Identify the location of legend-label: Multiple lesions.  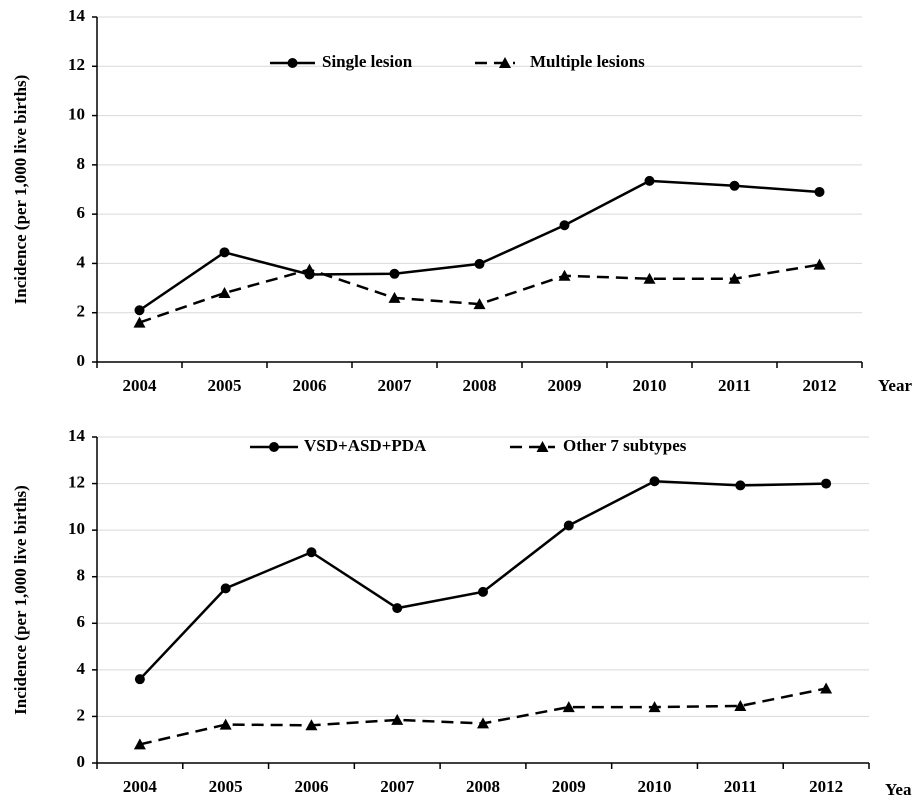
(587, 61).